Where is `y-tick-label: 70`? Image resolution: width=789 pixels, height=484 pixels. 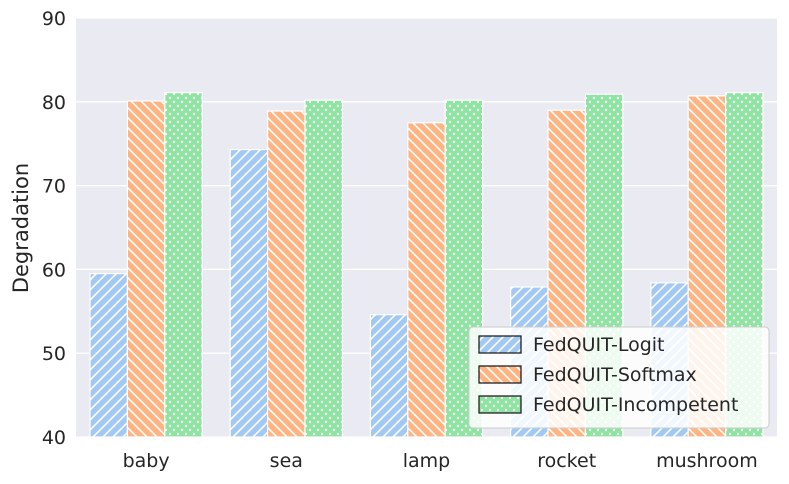 y-tick-label: 70 is located at coordinates (54, 187).